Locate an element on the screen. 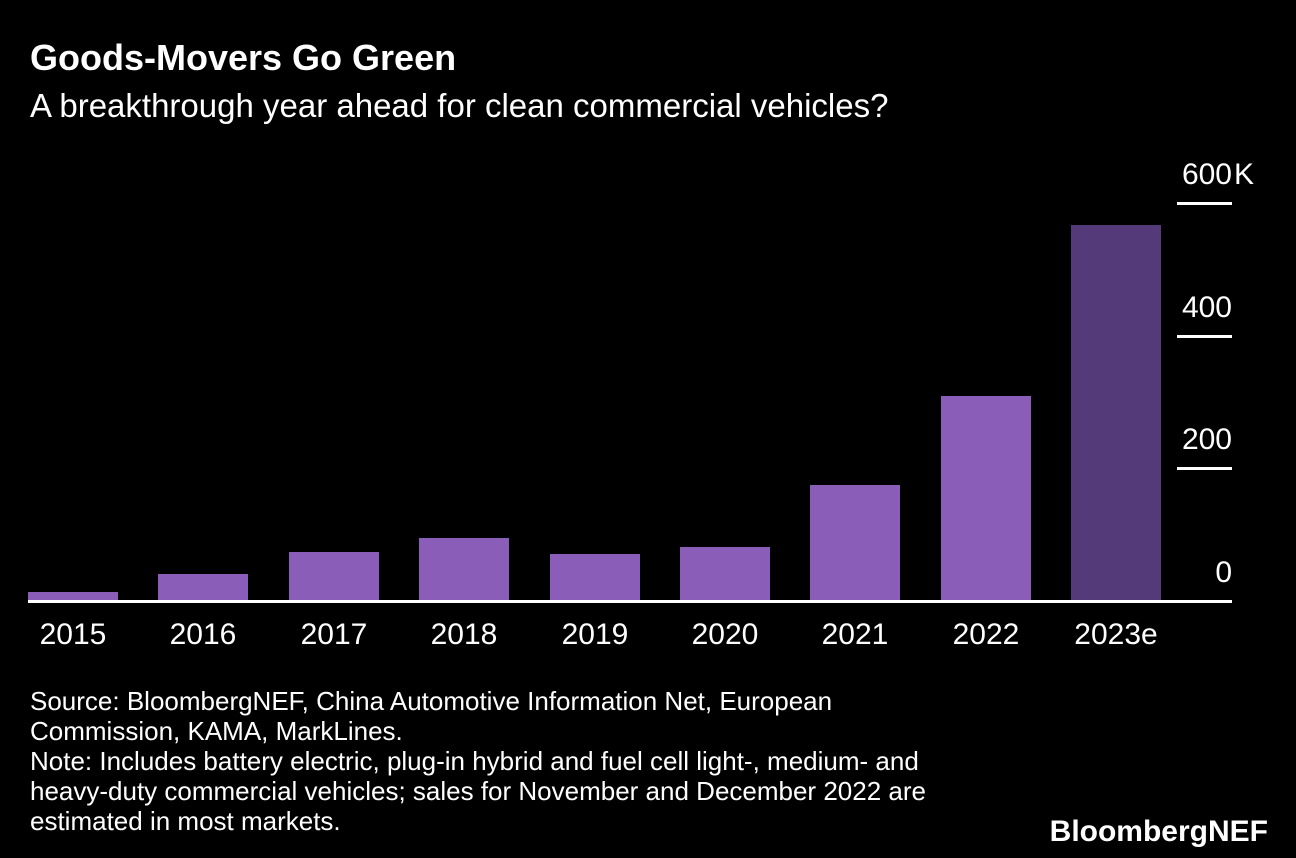  bar-2021 is located at coordinates (855, 542).